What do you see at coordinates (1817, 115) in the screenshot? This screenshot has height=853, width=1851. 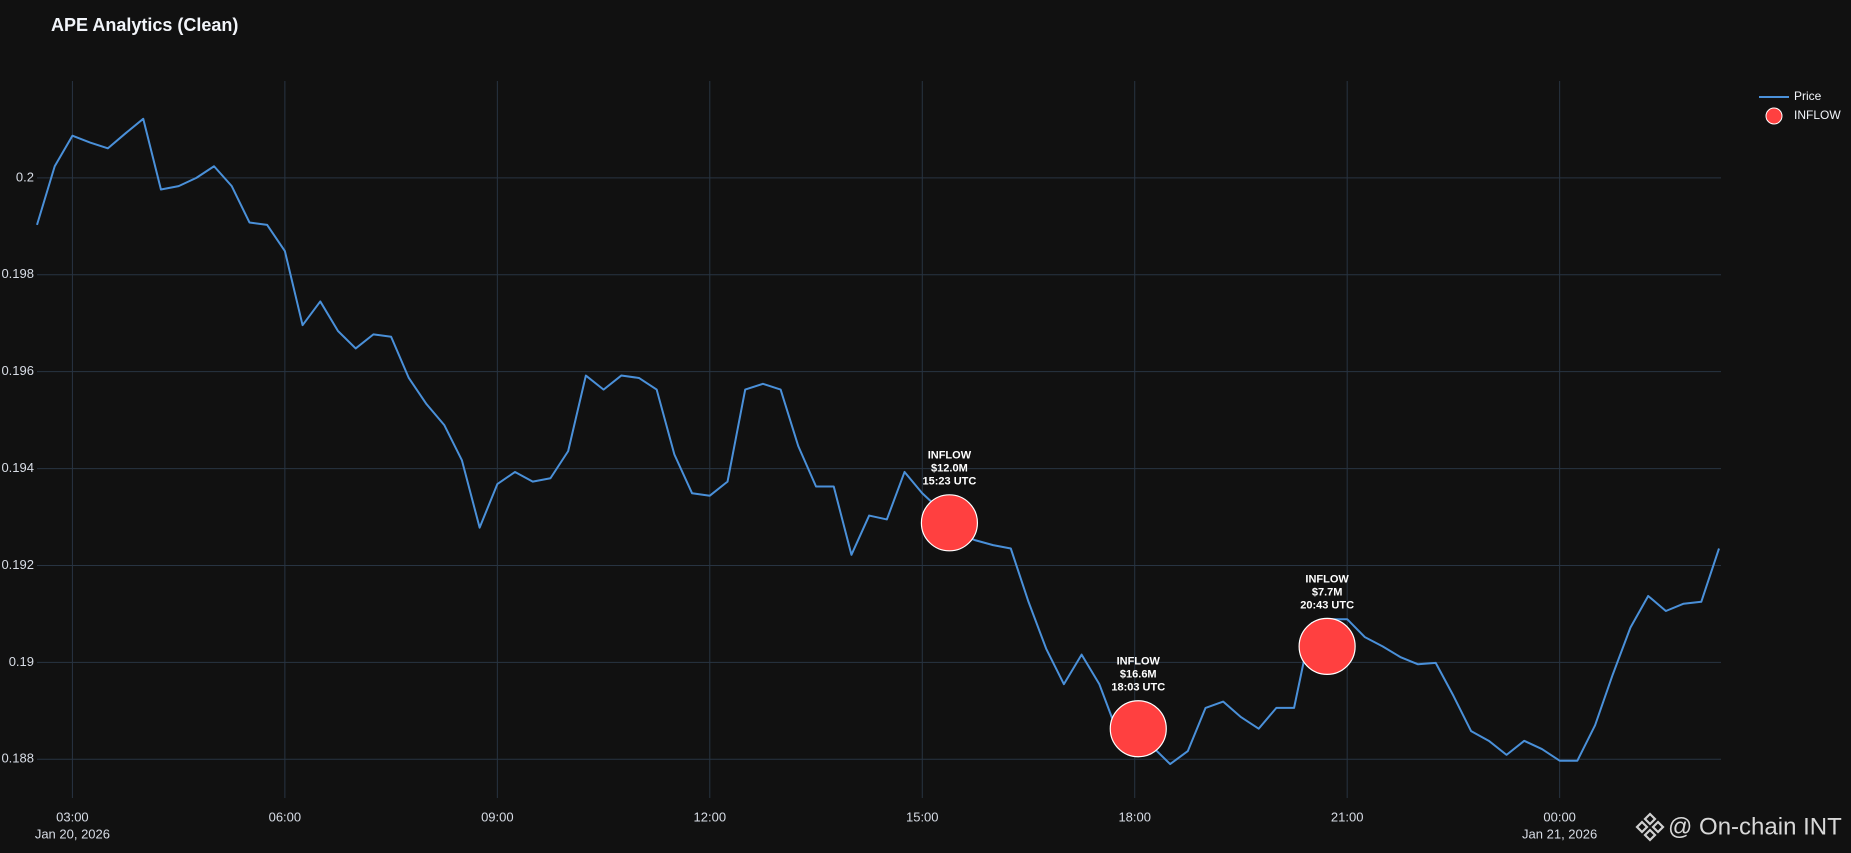 I see `legend-label: INFLOW` at bounding box center [1817, 115].